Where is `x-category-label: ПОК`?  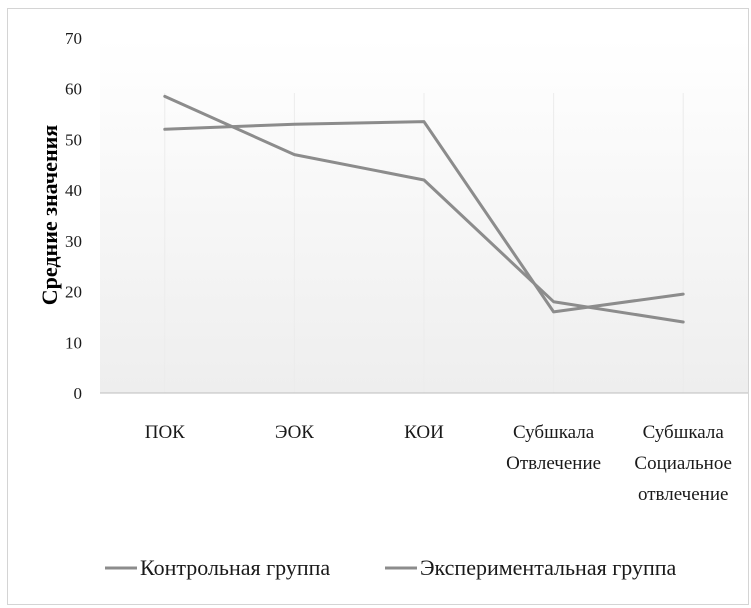 x-category-label: ПОК is located at coordinates (165, 432).